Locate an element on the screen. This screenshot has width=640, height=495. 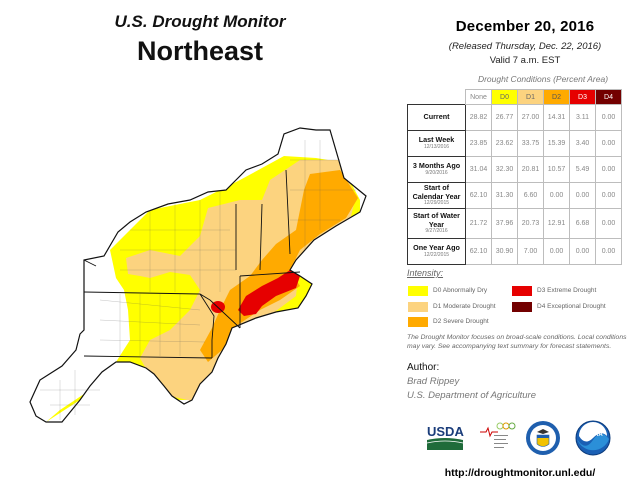
col-d3: D3 is located at coordinates (582, 97).